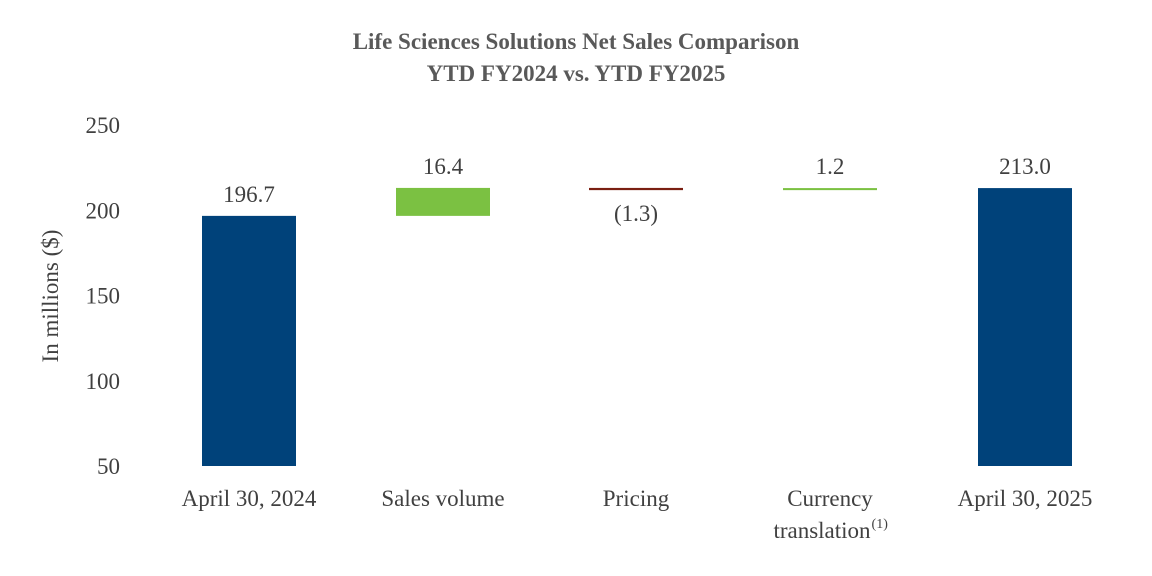 This screenshot has width=1152, height=576. I want to click on data-label-1: 16.4, so click(443, 166).